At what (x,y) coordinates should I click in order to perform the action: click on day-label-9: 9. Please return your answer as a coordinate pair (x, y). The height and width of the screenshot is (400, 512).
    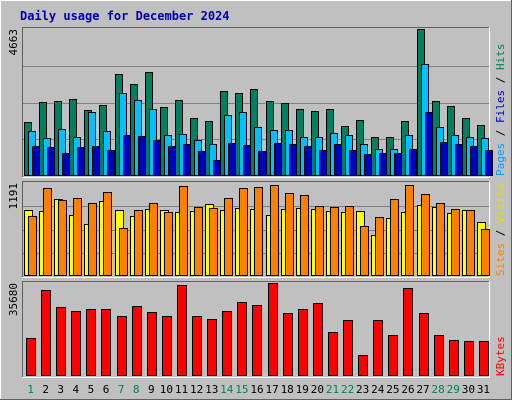
    Looking at the image, I should click on (151, 389).